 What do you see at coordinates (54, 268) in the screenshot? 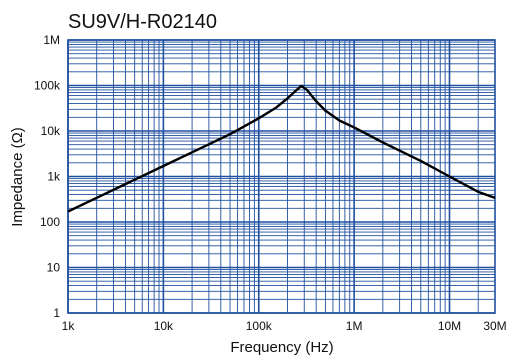
I see `y-tick-label: 10` at bounding box center [54, 268].